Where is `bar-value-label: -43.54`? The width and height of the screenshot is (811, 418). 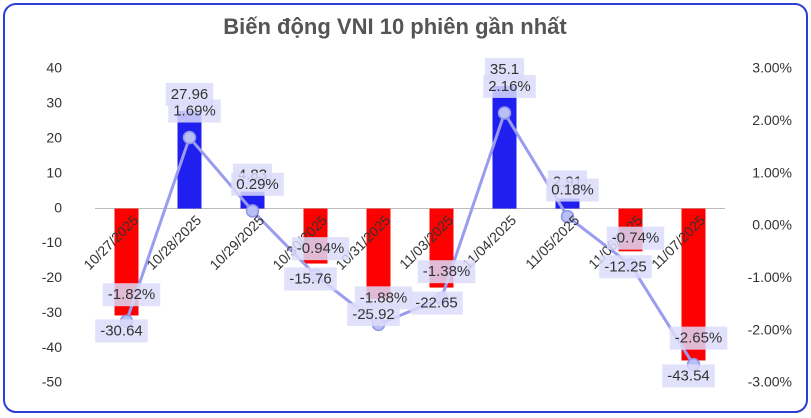
bar-value-label: -43.54 is located at coordinates (688, 375).